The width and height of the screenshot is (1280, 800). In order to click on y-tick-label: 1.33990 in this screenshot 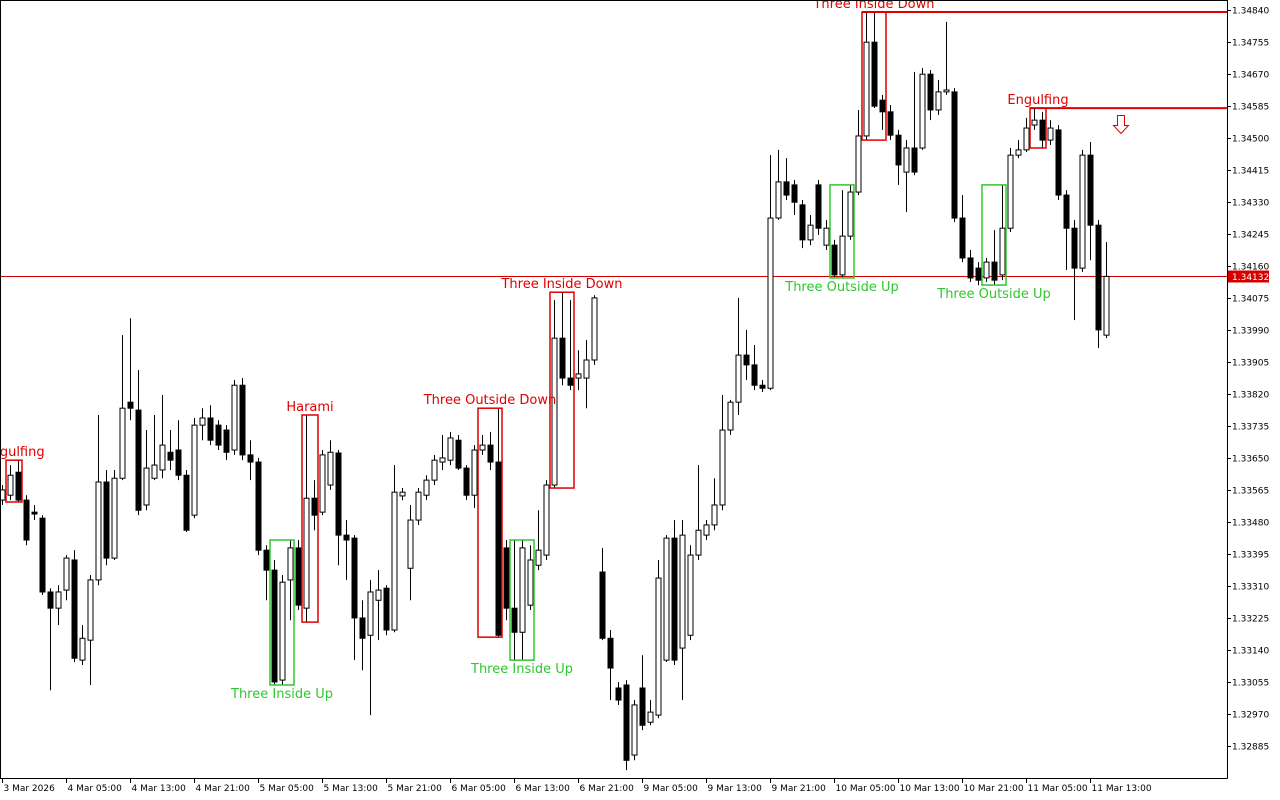, I will do `click(1250, 332)`.